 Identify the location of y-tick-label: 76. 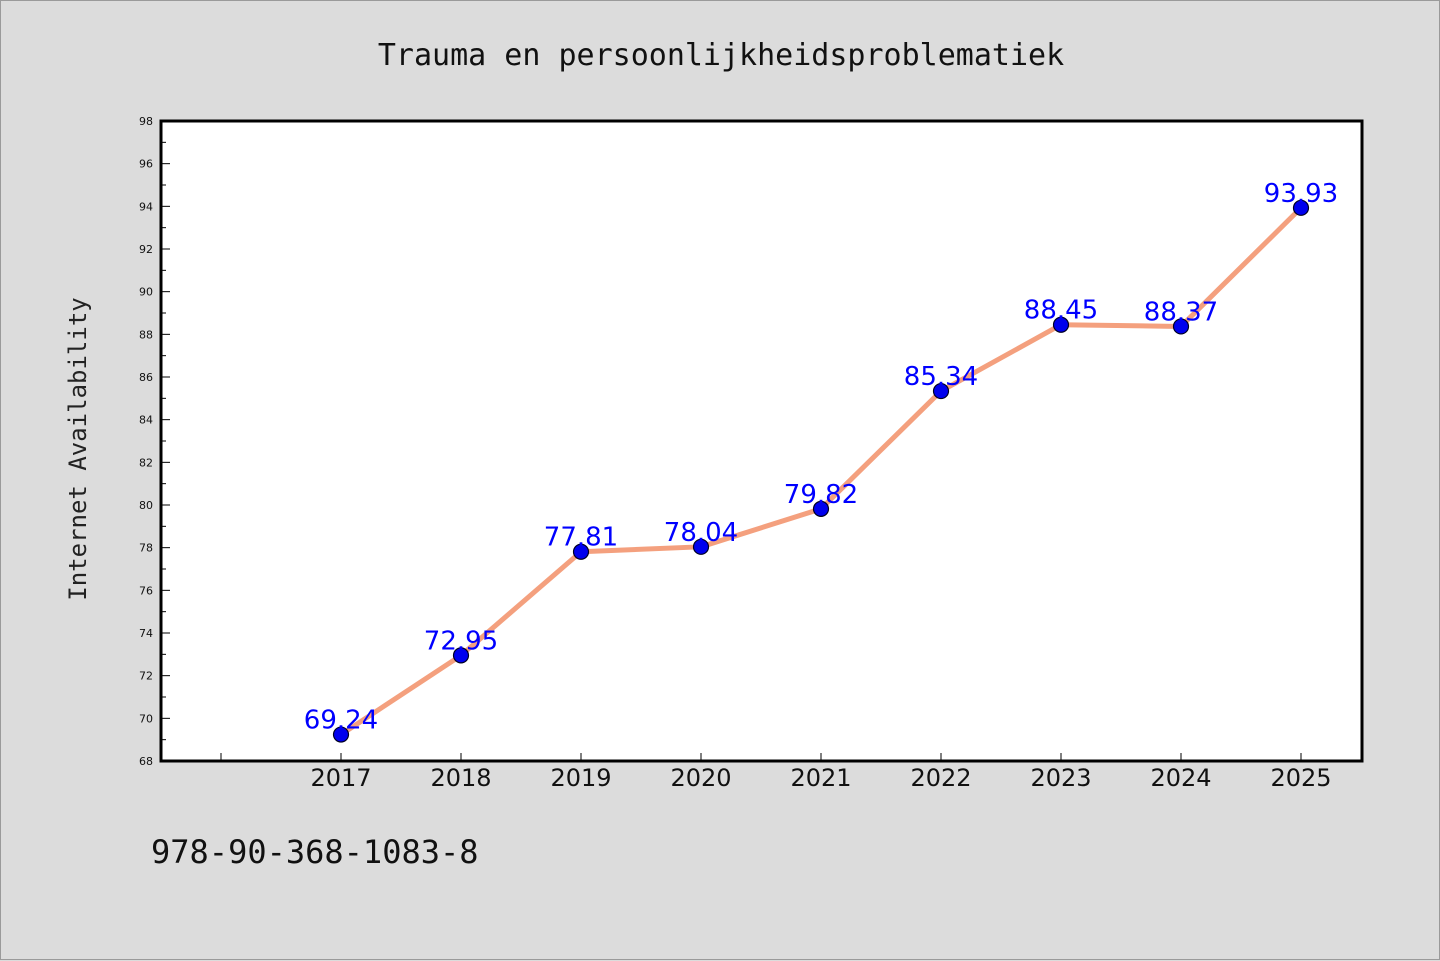
(146, 590).